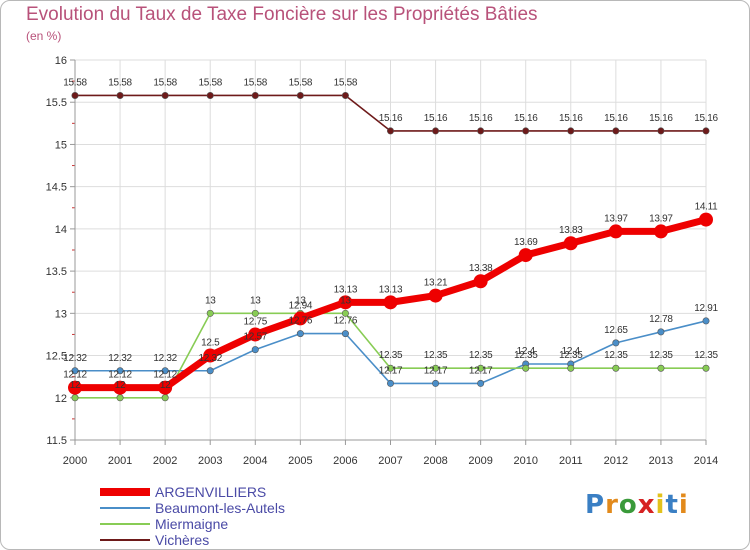 The width and height of the screenshot is (750, 550). Describe the element at coordinates (120, 461) in the screenshot. I see `x-tick-label: 2001` at that location.